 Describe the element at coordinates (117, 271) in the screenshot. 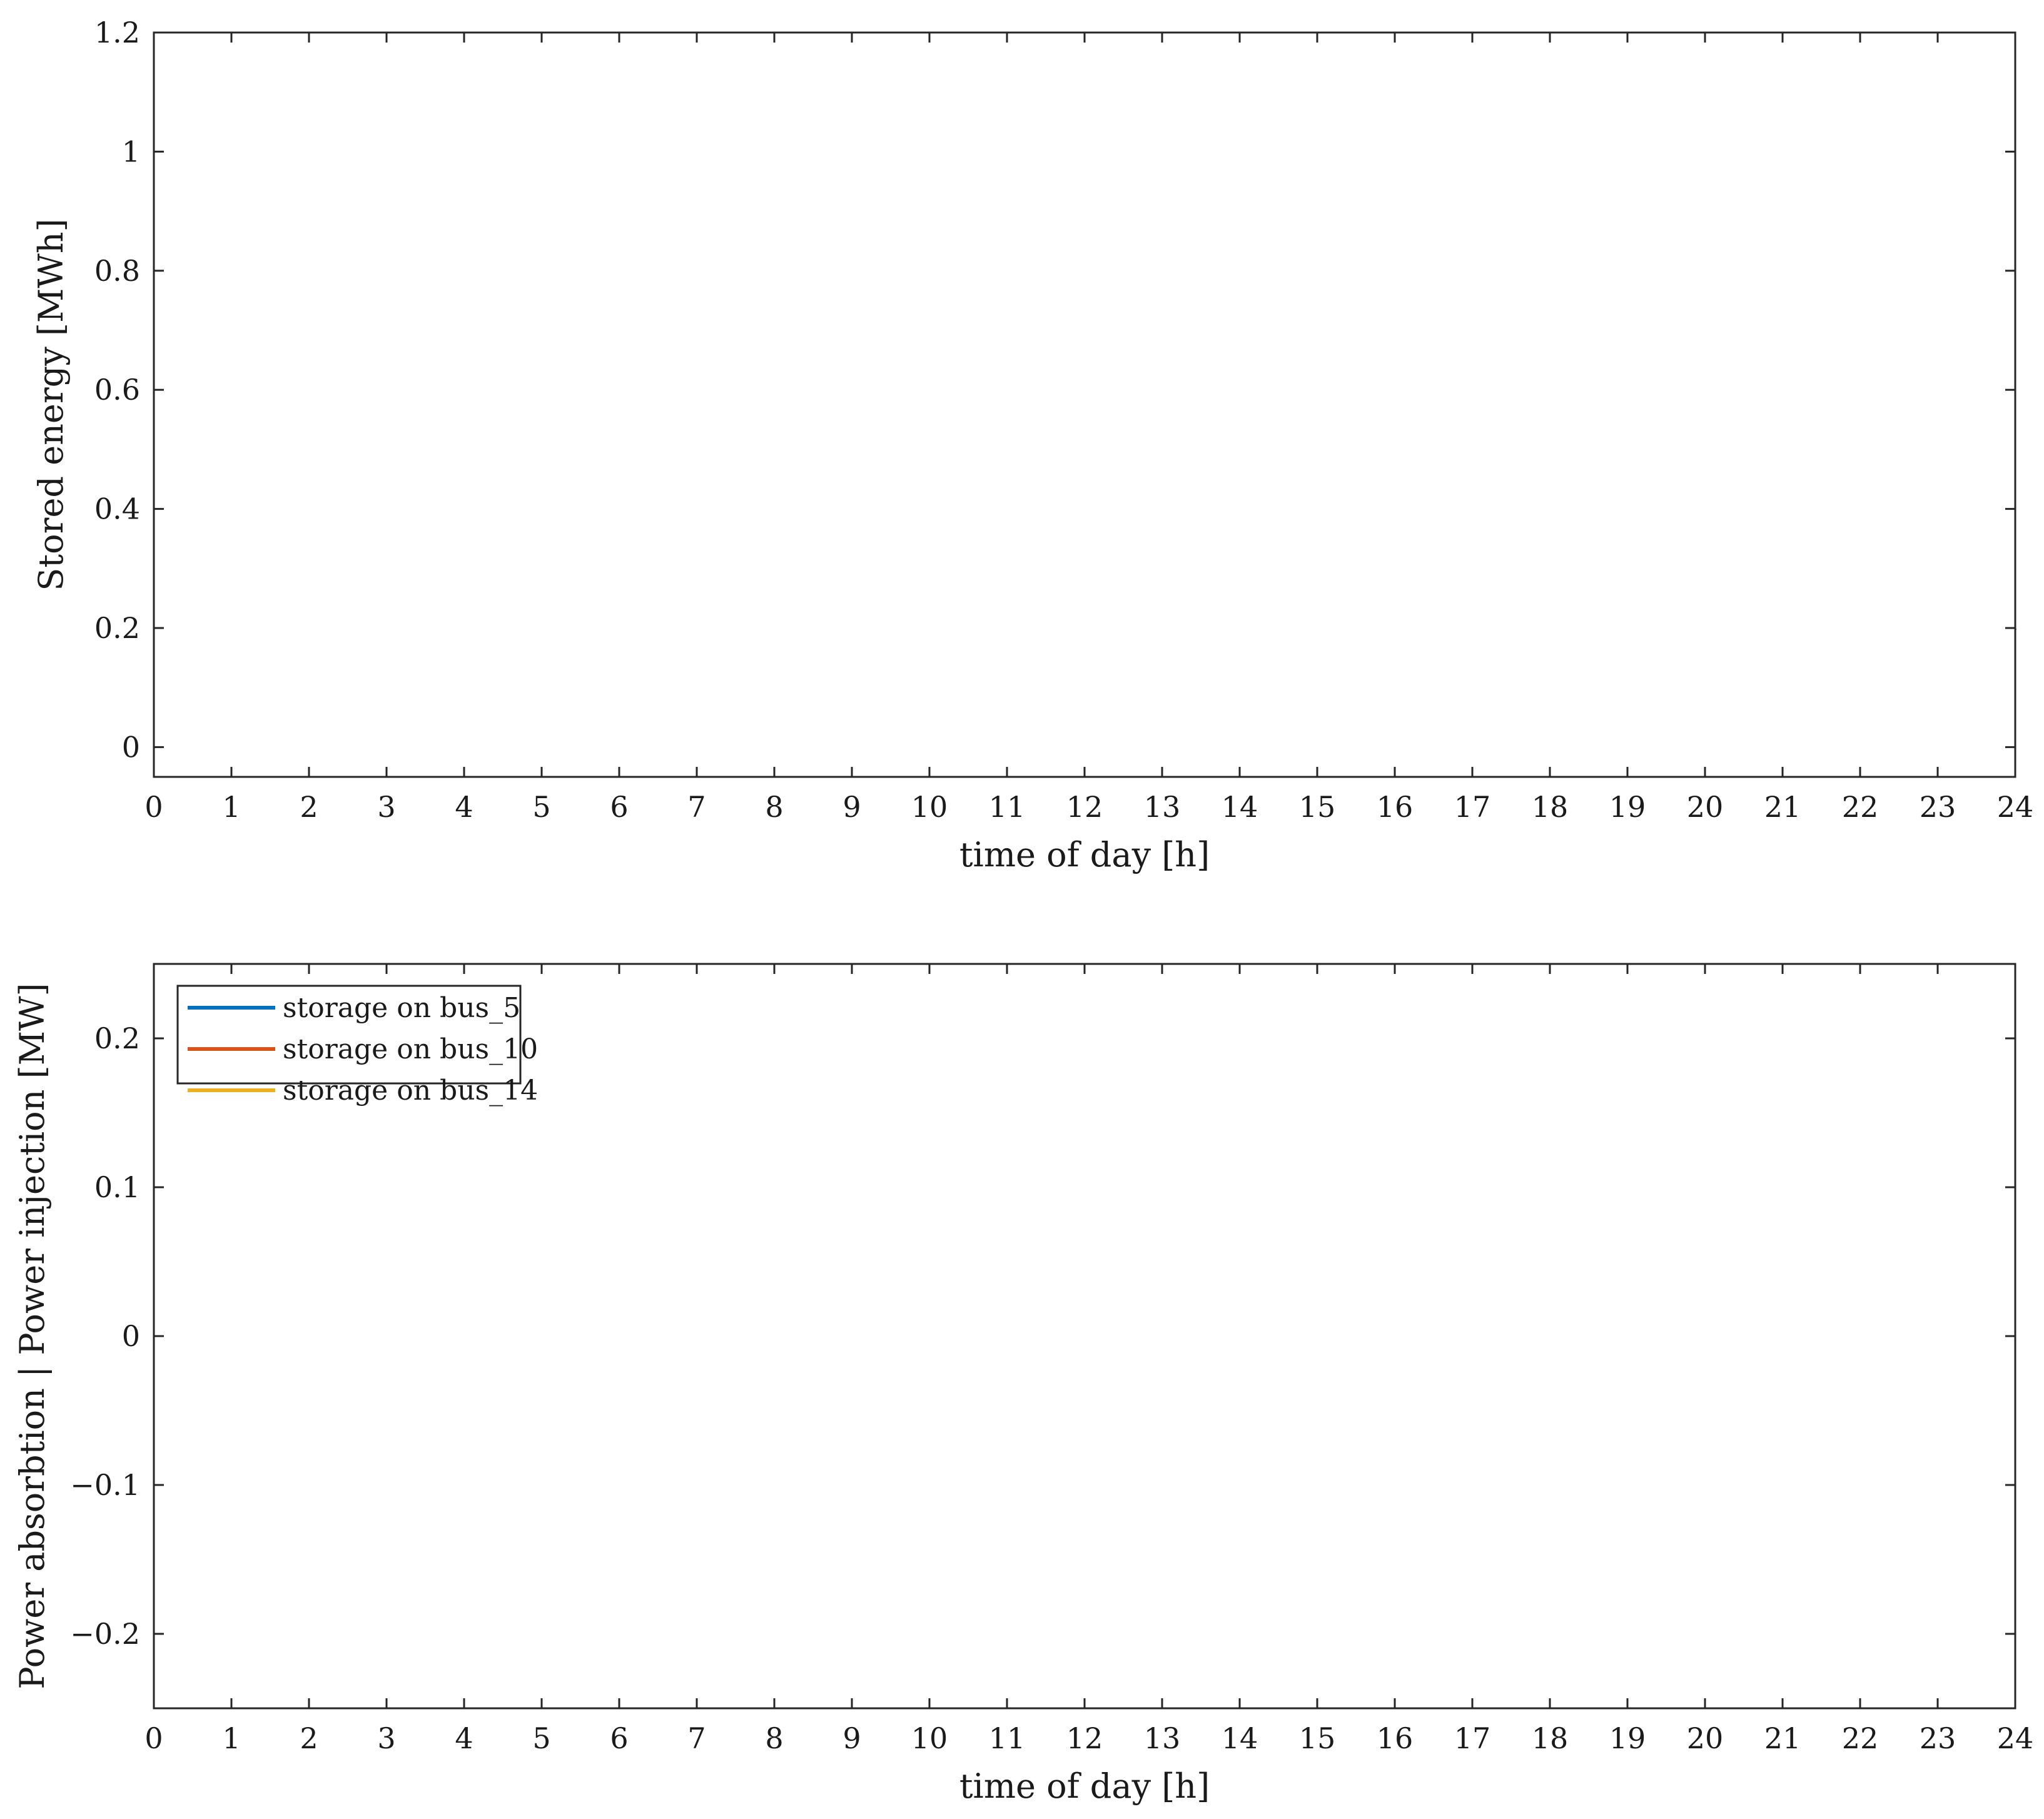

I see `y-tick-label: 0.8` at that location.